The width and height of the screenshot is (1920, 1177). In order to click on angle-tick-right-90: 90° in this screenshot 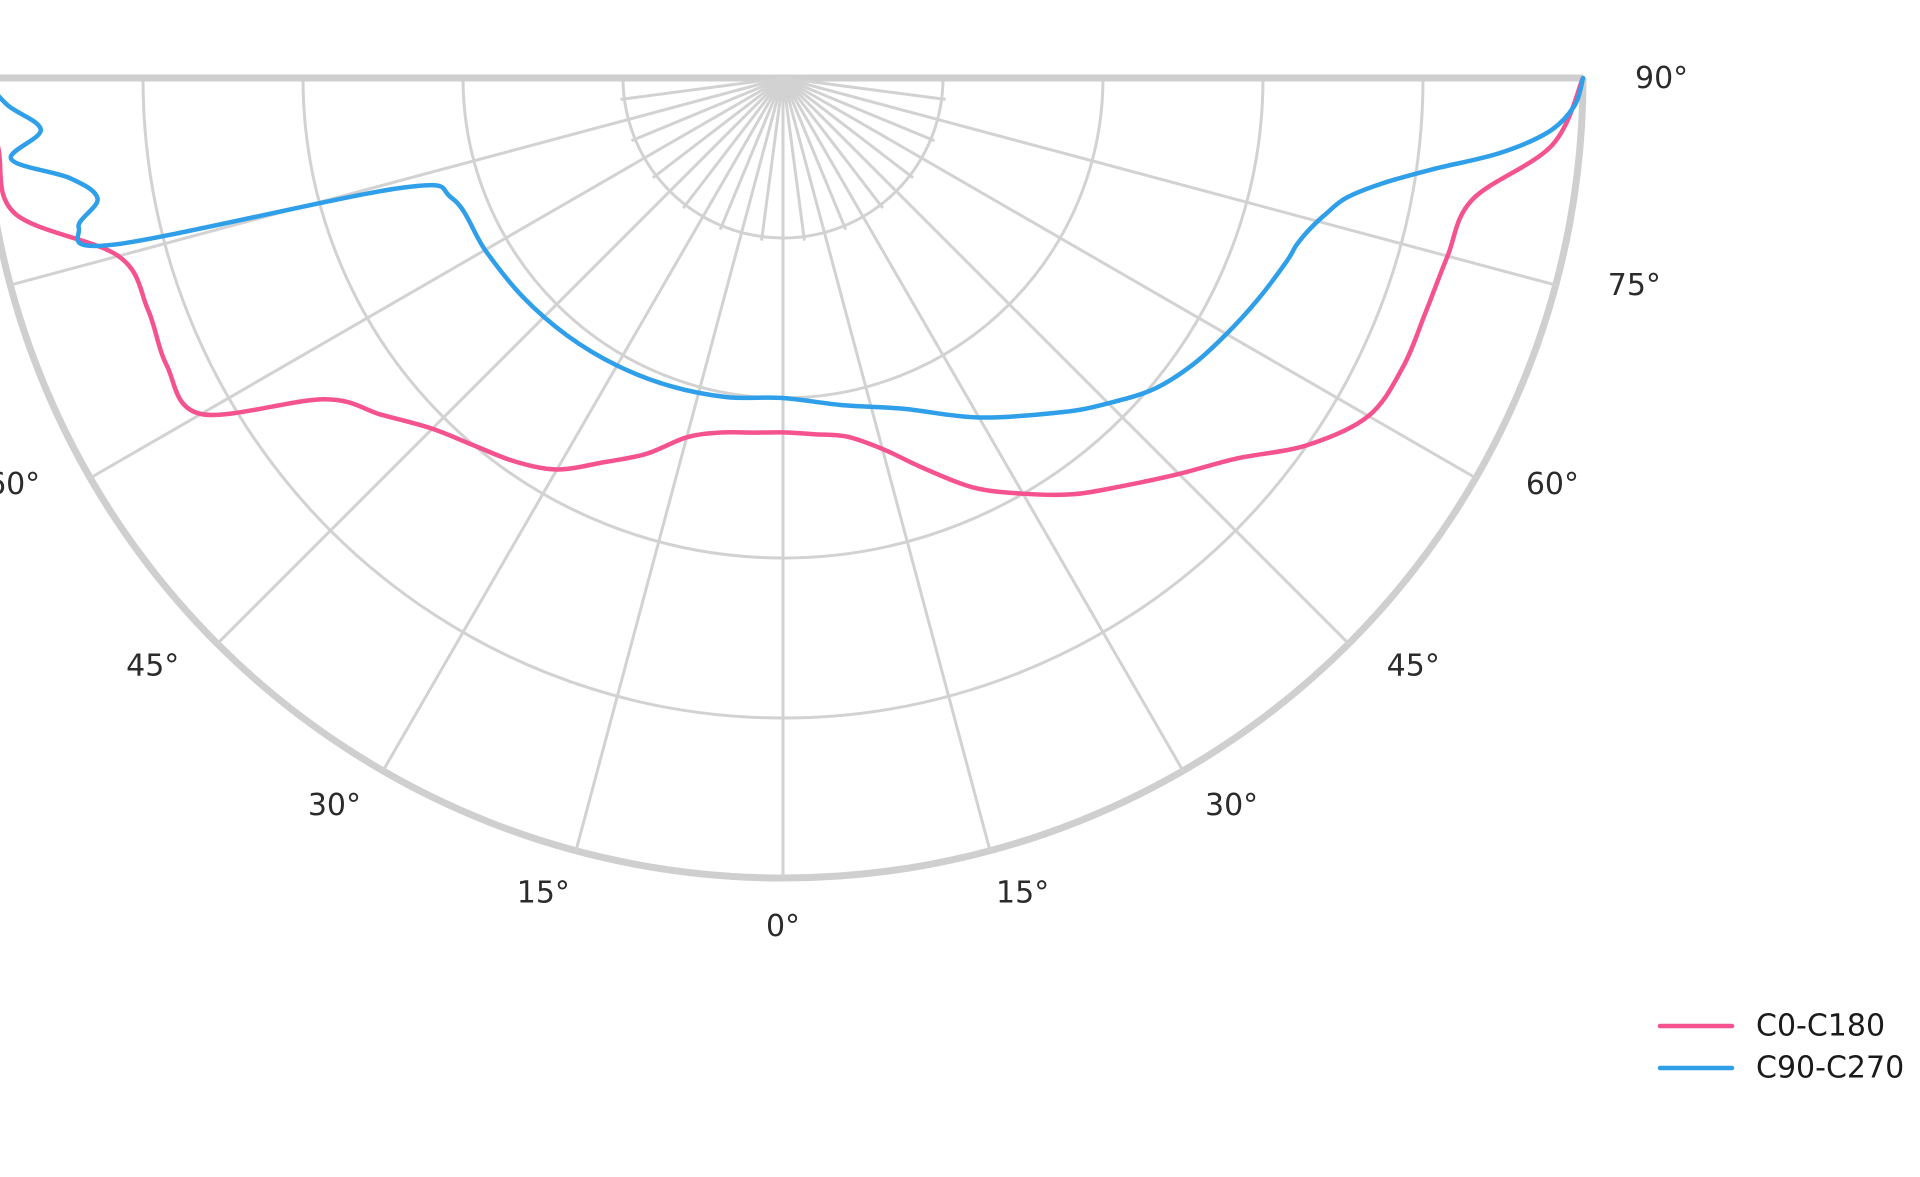, I will do `click(1661, 78)`.